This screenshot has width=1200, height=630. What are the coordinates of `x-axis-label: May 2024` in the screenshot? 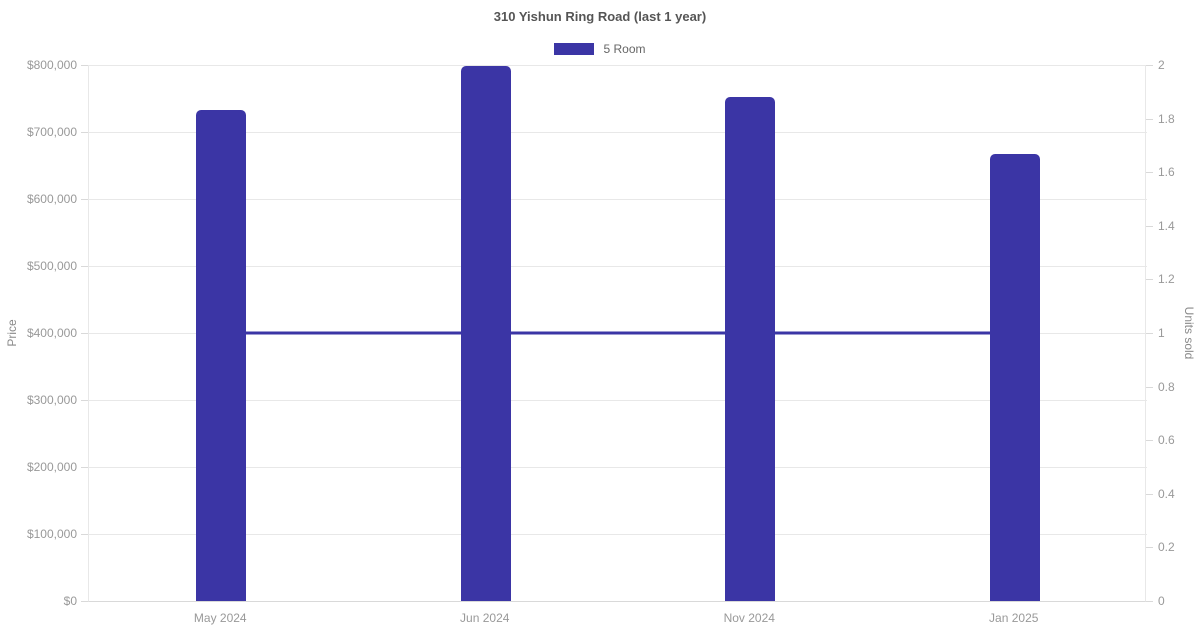 It's located at (220, 618).